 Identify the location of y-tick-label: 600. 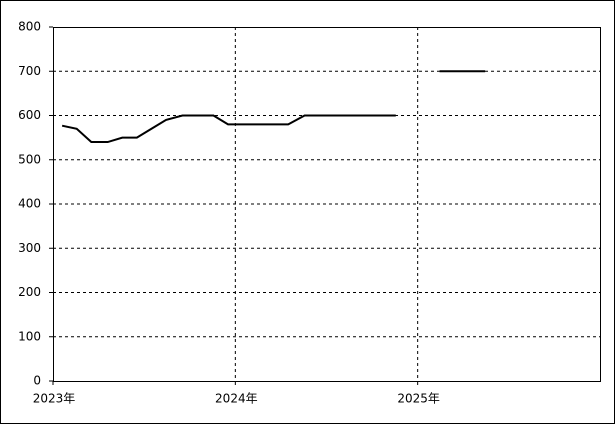
(29, 115).